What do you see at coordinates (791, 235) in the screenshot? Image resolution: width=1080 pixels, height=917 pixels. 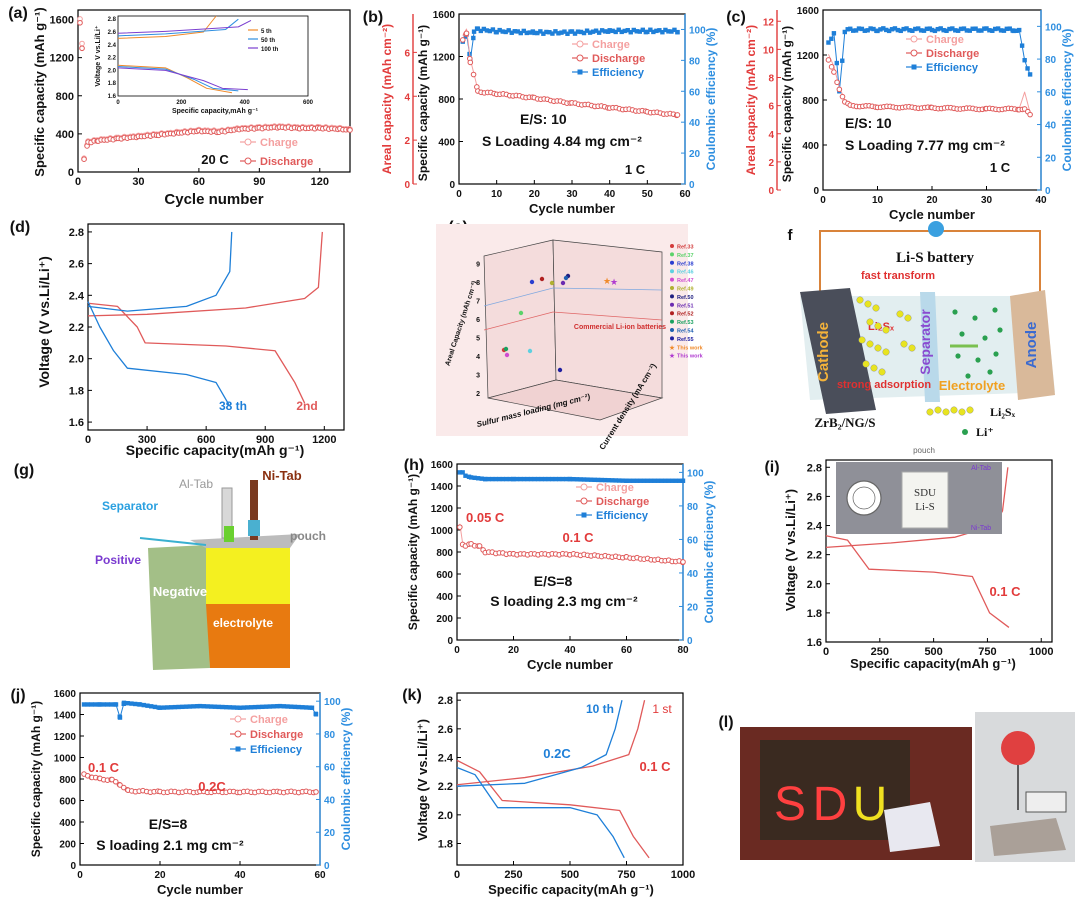 I see `panel-letter: f` at bounding box center [791, 235].